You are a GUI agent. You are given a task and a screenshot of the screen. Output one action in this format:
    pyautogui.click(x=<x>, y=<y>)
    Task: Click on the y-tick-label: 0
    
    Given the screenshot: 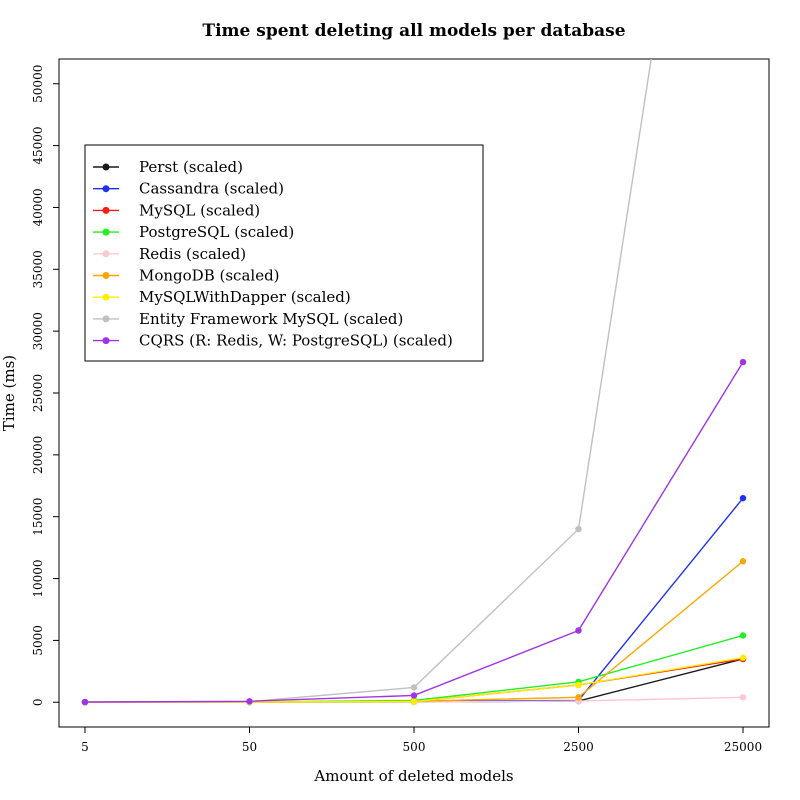 What is the action you would take?
    pyautogui.click(x=38, y=702)
    